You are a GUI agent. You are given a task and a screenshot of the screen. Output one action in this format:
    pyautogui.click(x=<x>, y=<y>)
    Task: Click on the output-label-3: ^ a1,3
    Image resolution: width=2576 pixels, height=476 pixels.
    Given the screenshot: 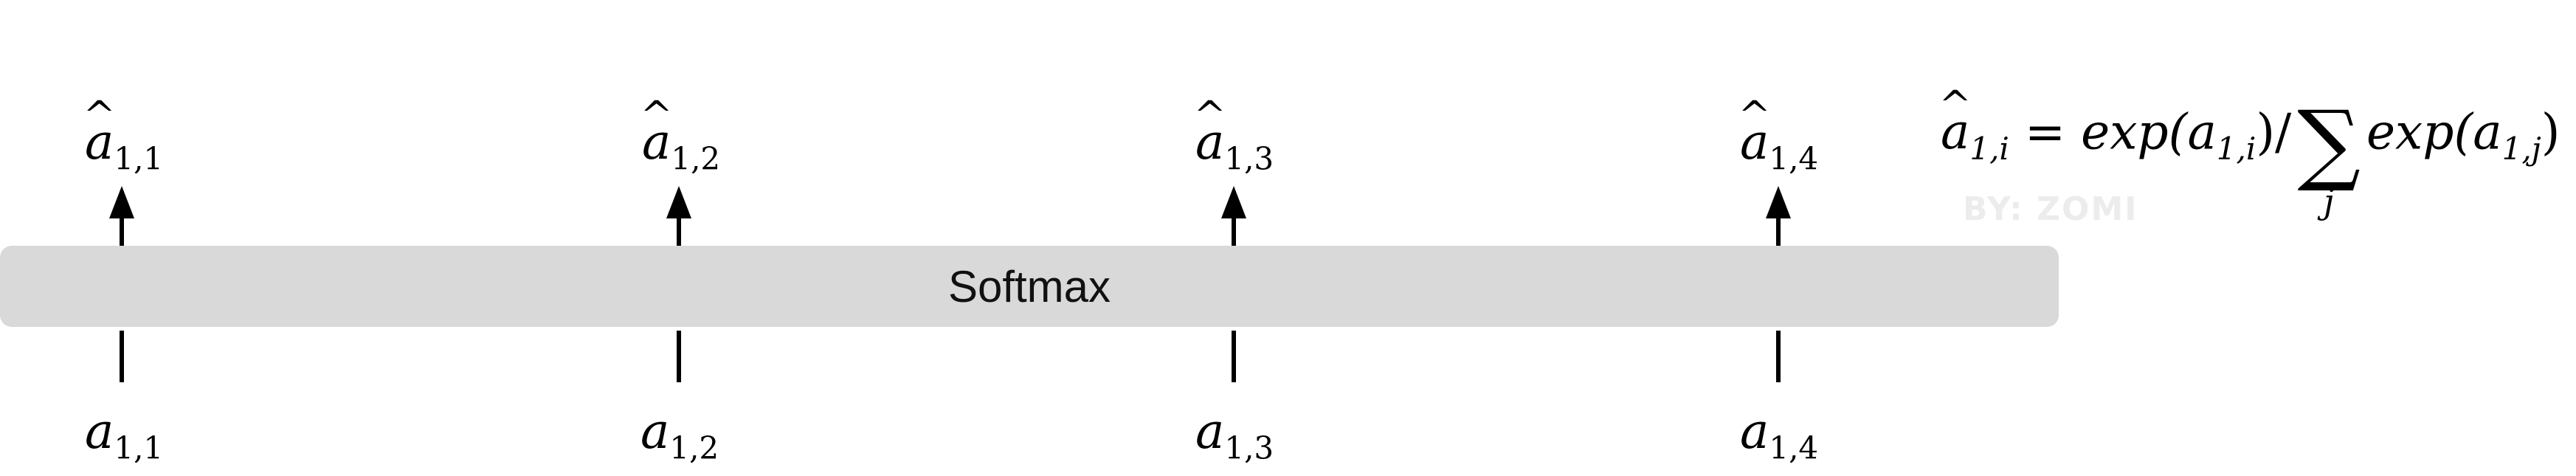 What is the action you would take?
    pyautogui.click(x=1233, y=135)
    